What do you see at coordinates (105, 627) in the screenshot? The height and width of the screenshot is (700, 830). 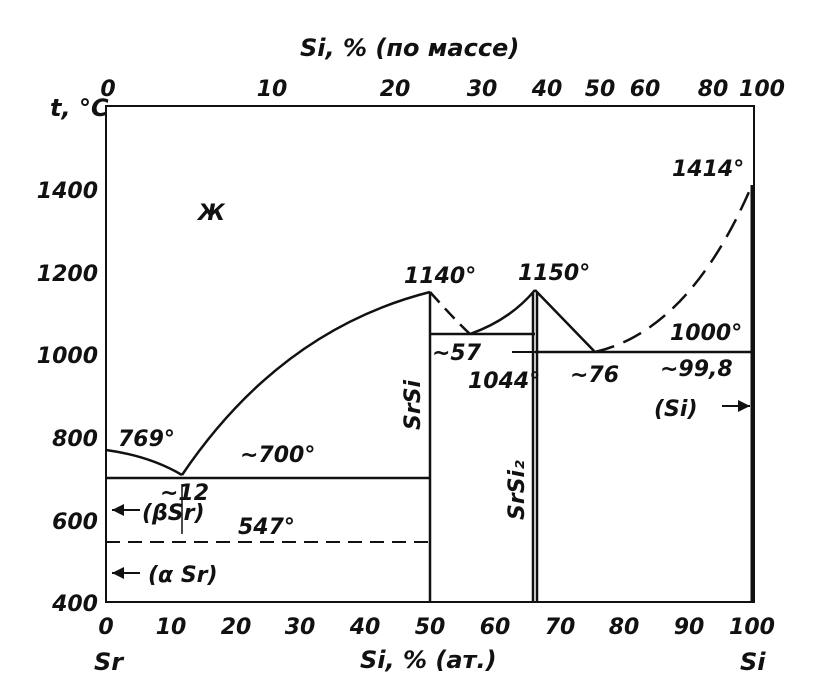 I see `bottom-tick-0: 0` at bounding box center [105, 627].